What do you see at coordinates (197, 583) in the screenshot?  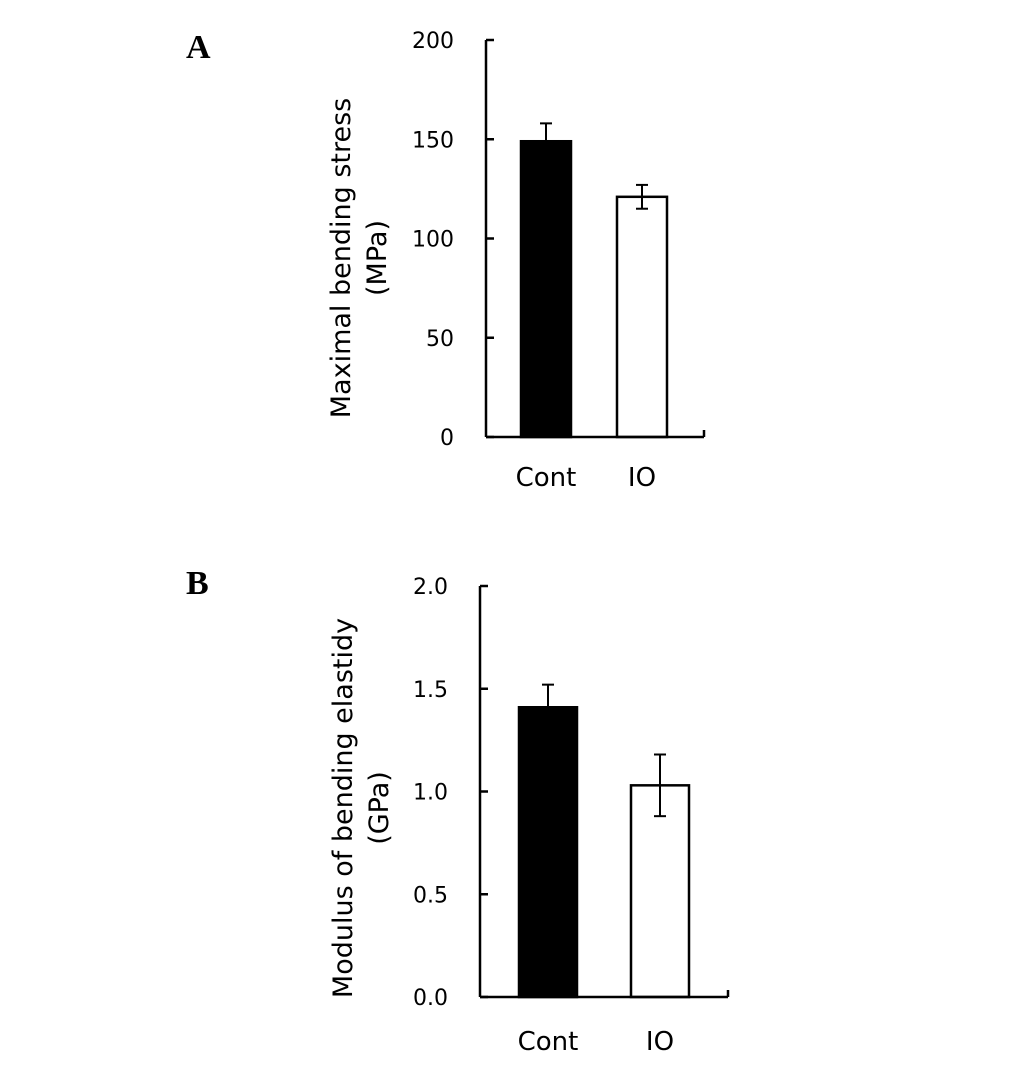 I see `panel-label-b: B` at bounding box center [197, 583].